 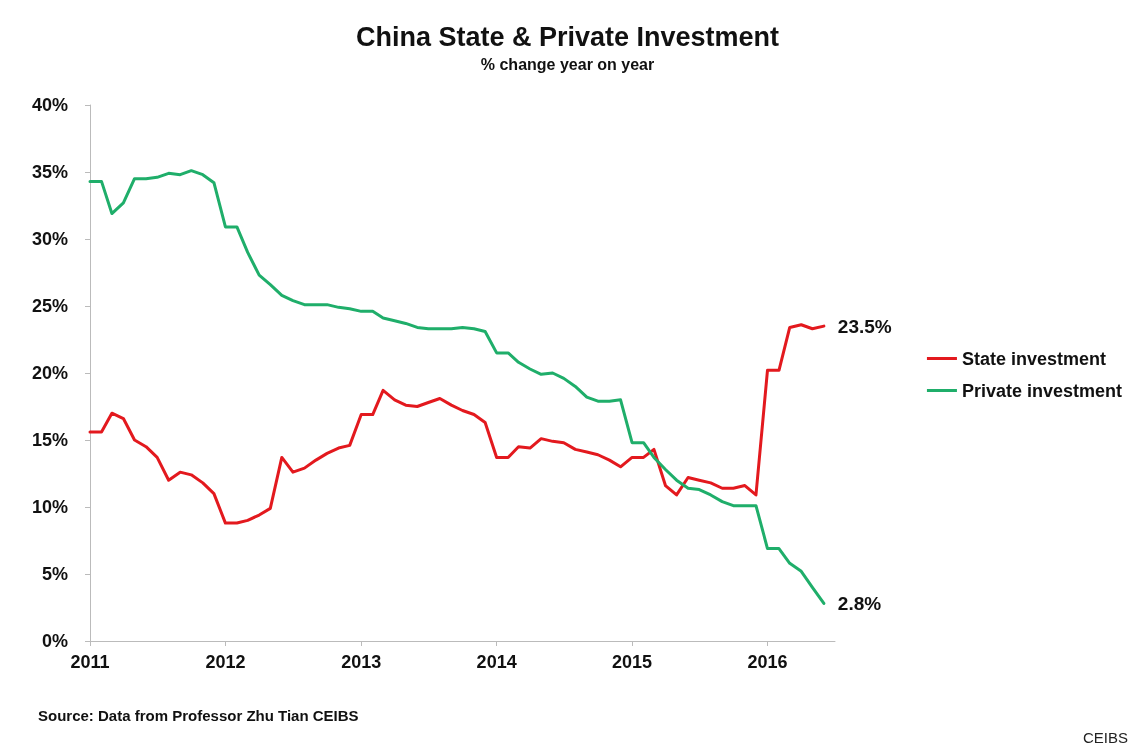 I want to click on y-tick-label: 15%, so click(x=49, y=440).